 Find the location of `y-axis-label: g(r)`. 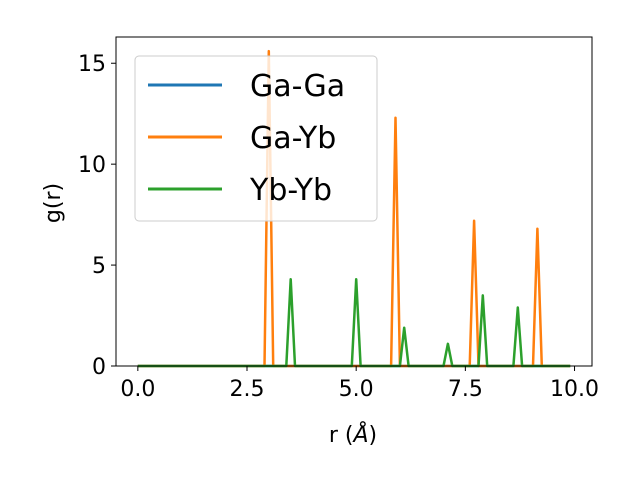

y-axis-label: g(r) is located at coordinates (53, 203).